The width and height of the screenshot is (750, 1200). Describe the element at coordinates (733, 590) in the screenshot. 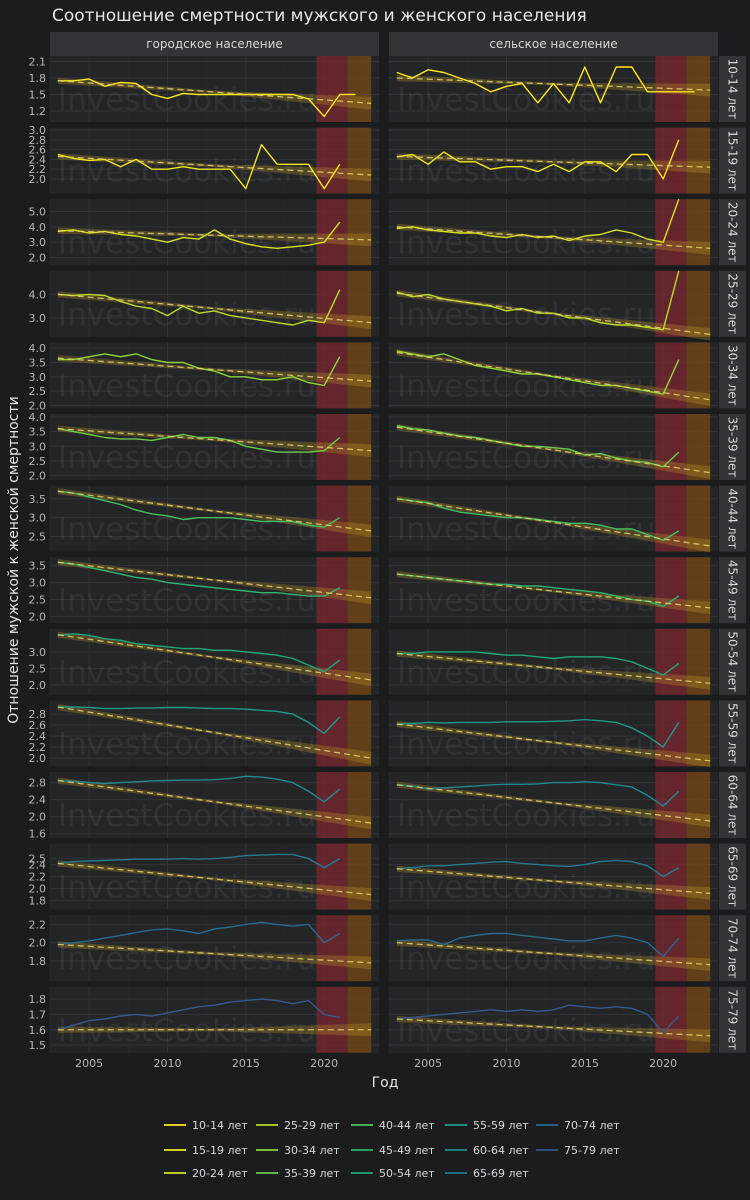

I see `row-strip-label: 45-49 лет` at that location.